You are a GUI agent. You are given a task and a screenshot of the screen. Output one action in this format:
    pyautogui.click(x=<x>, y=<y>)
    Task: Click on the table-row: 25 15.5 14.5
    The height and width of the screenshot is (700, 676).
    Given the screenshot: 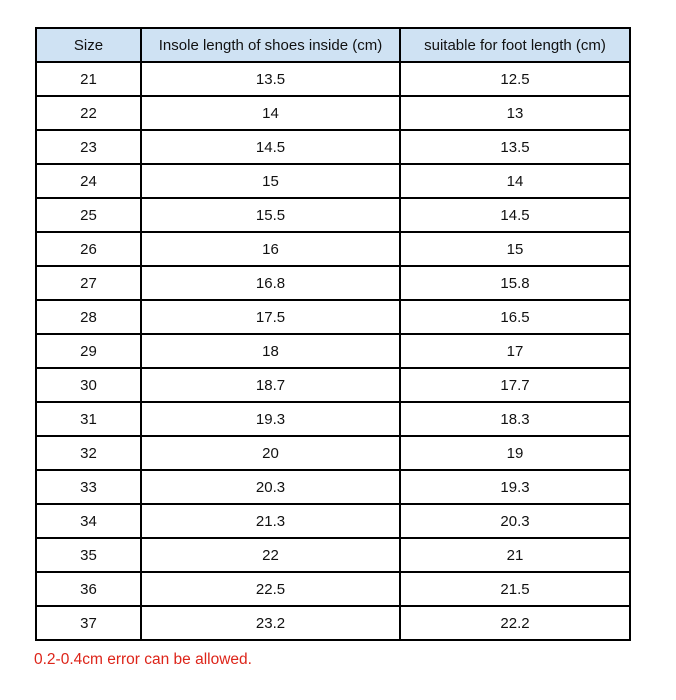 What is the action you would take?
    pyautogui.click(x=333, y=215)
    